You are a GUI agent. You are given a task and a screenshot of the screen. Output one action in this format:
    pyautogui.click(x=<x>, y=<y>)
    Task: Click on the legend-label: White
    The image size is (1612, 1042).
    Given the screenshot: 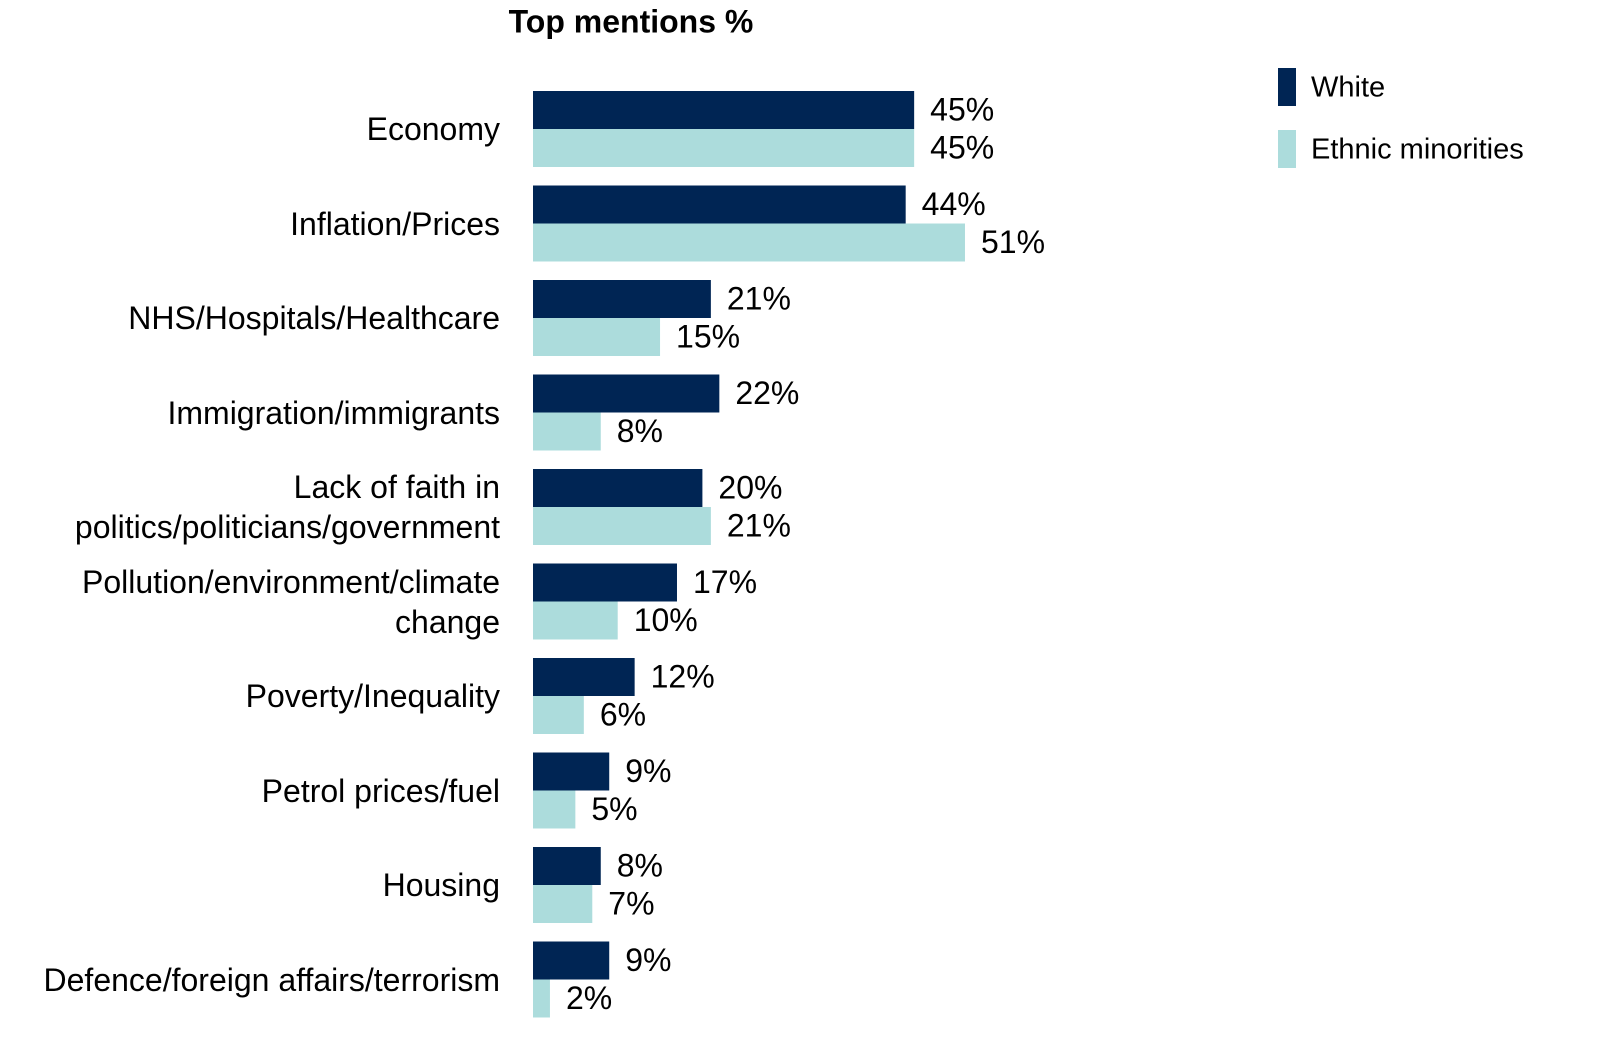 What is the action you would take?
    pyautogui.click(x=1348, y=88)
    